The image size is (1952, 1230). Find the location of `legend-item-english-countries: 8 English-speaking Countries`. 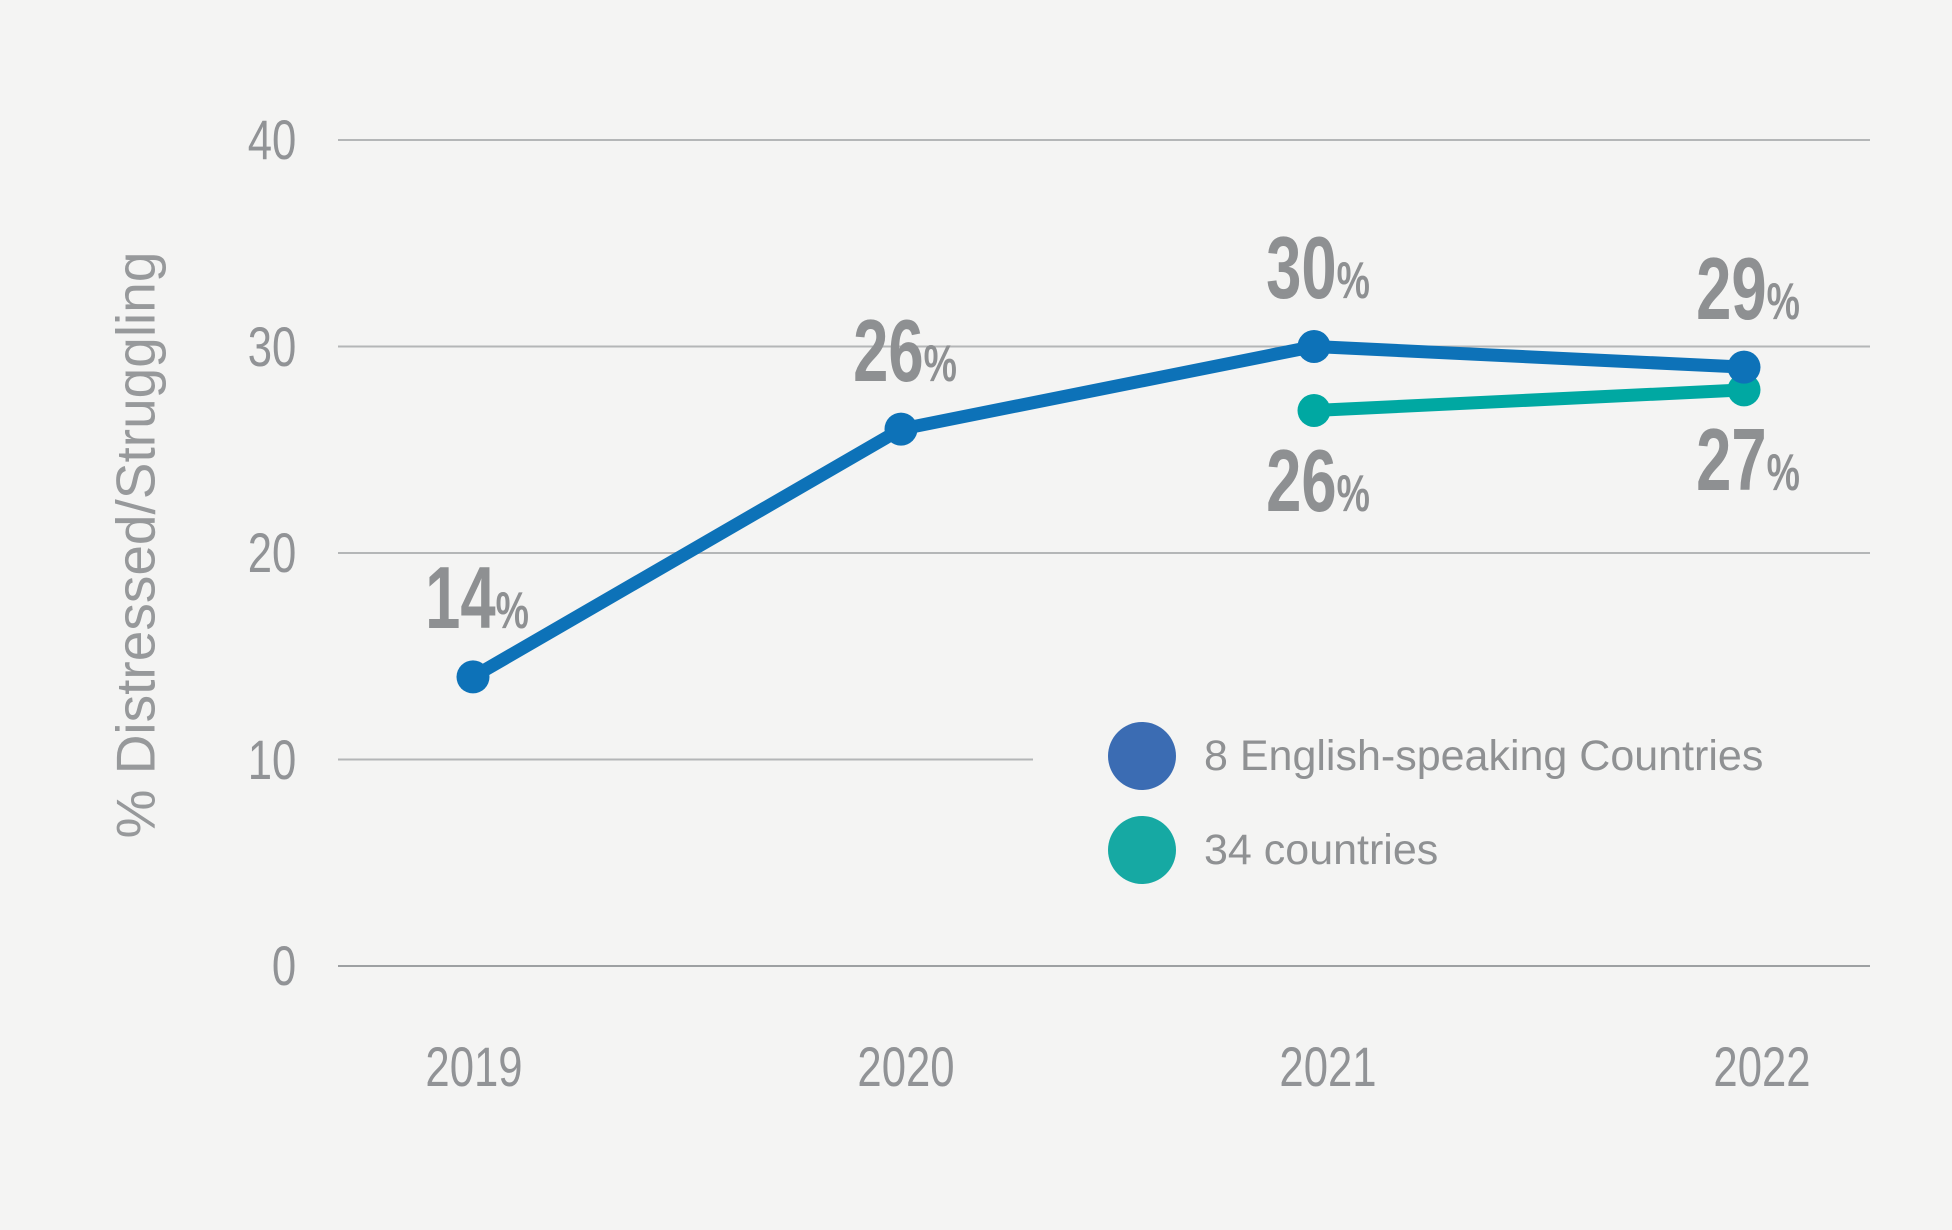

legend-item-english-countries: 8 English-speaking Countries is located at coordinates (1435, 756).